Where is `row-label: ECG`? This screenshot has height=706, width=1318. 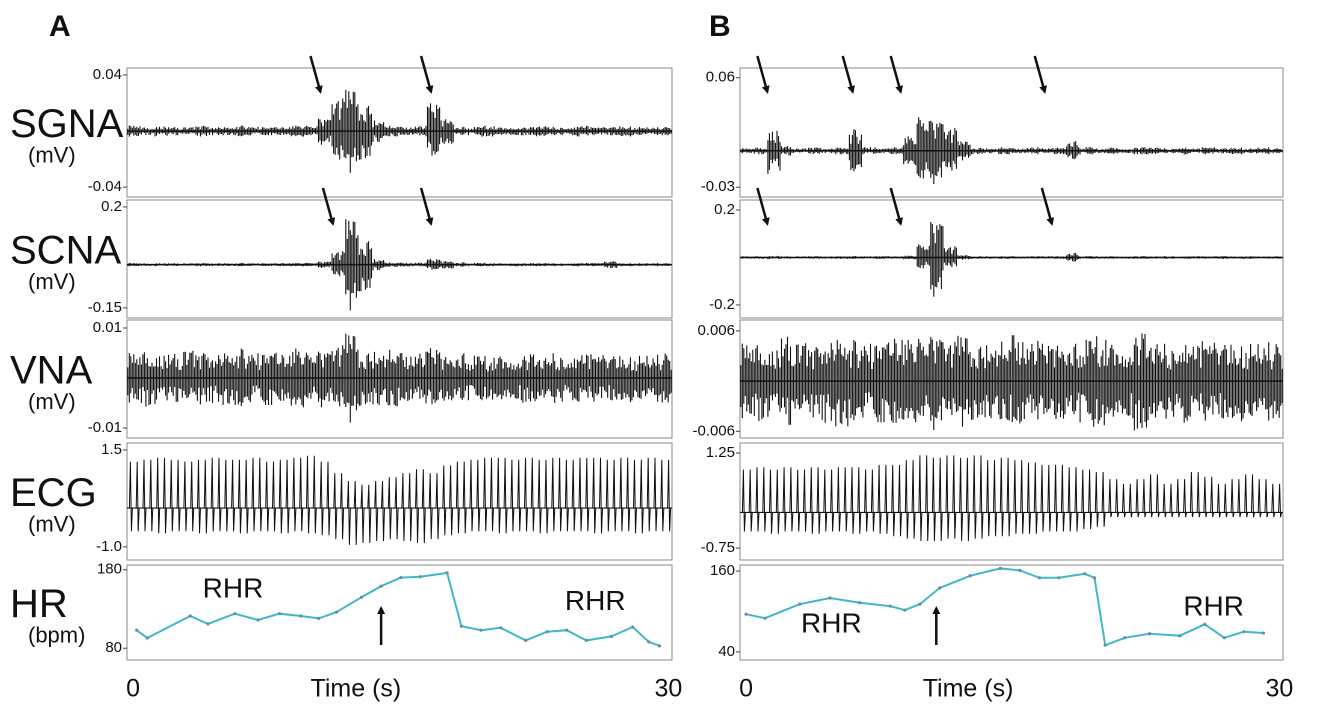 row-label: ECG is located at coordinates (53, 493).